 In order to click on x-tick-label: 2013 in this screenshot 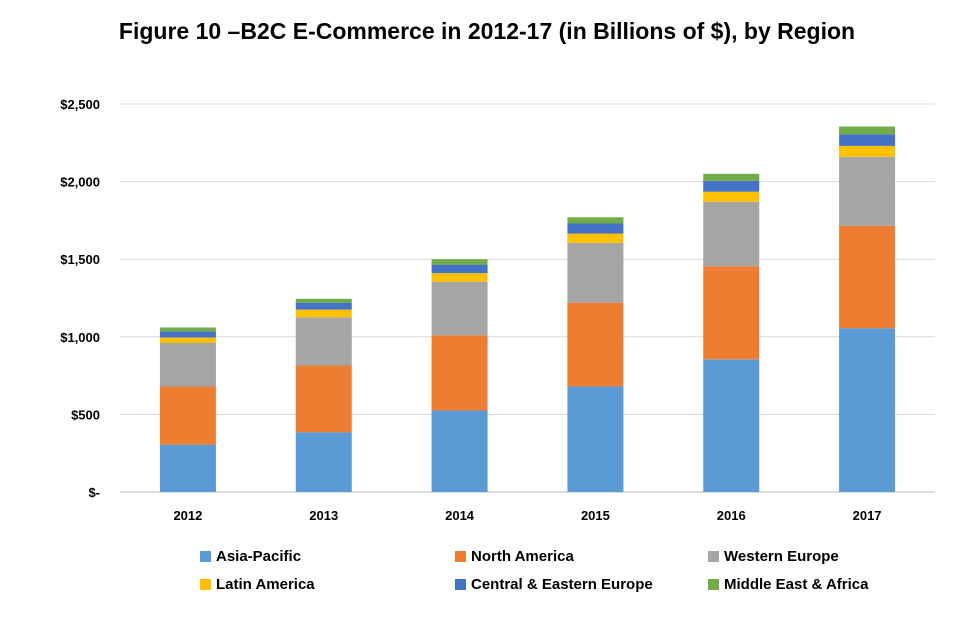, I will do `click(323, 515)`.